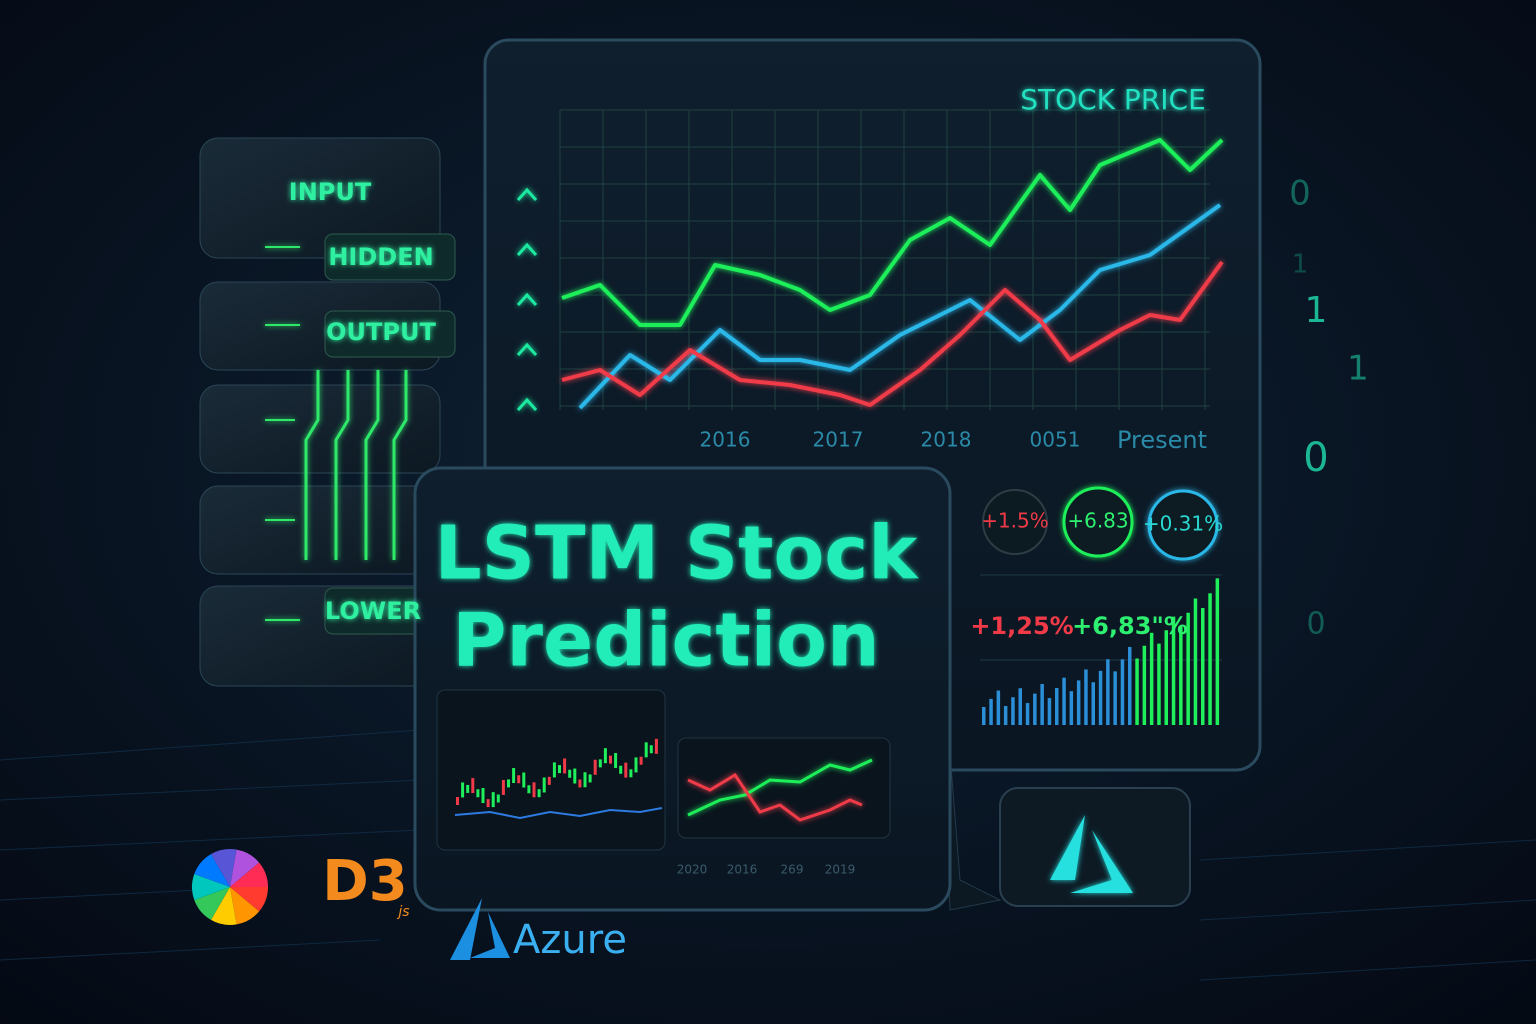 The height and width of the screenshot is (1024, 1536). I want to click on pie-logo, so click(230, 887).